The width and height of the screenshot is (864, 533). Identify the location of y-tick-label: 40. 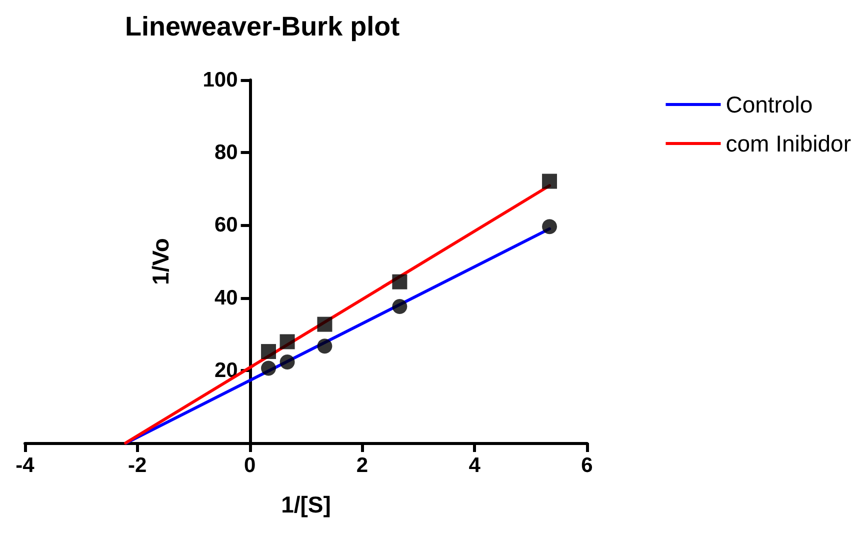
(226, 298).